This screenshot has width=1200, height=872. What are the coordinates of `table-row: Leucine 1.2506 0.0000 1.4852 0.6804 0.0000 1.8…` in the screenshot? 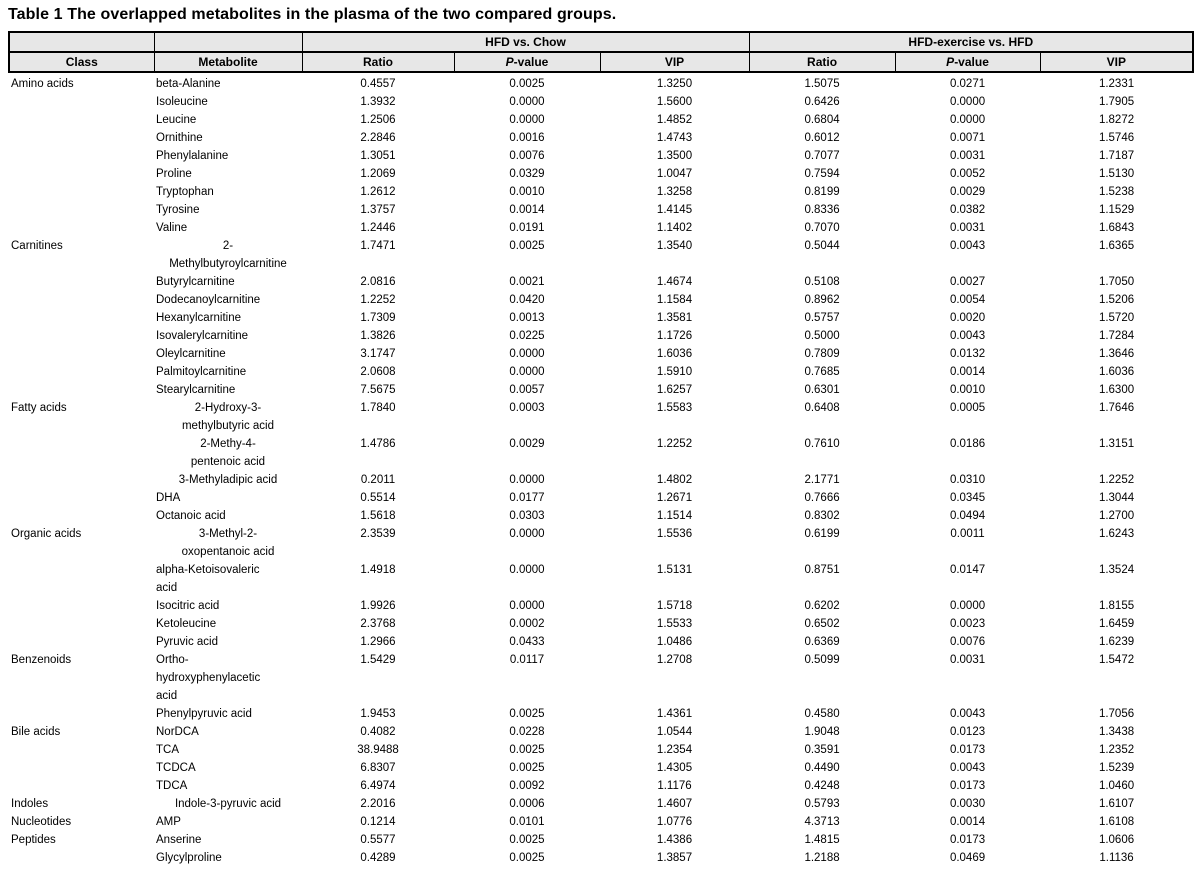 It's located at (601, 120).